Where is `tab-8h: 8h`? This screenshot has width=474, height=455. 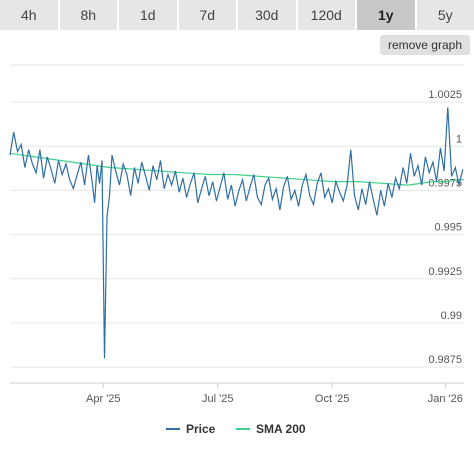 tab-8h: 8h is located at coordinates (88, 15).